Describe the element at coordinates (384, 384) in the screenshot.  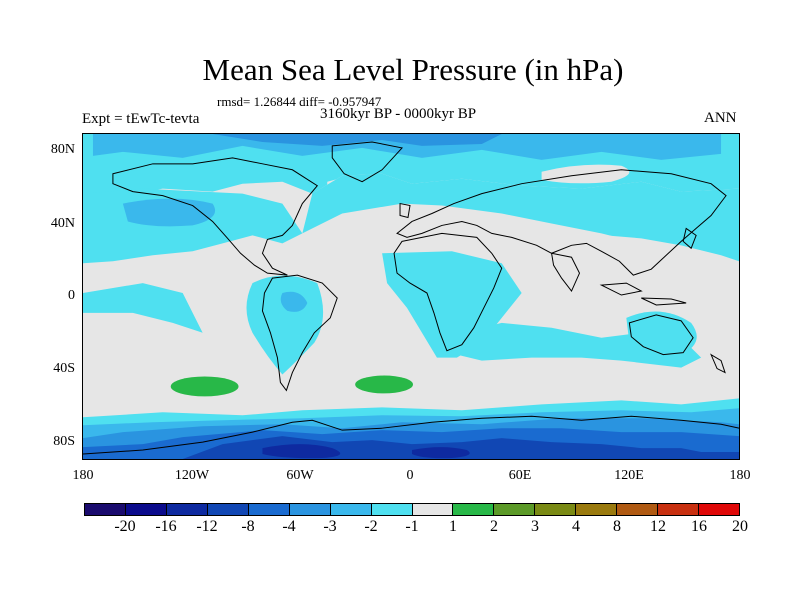
I see `contour-south-atlantic-green` at that location.